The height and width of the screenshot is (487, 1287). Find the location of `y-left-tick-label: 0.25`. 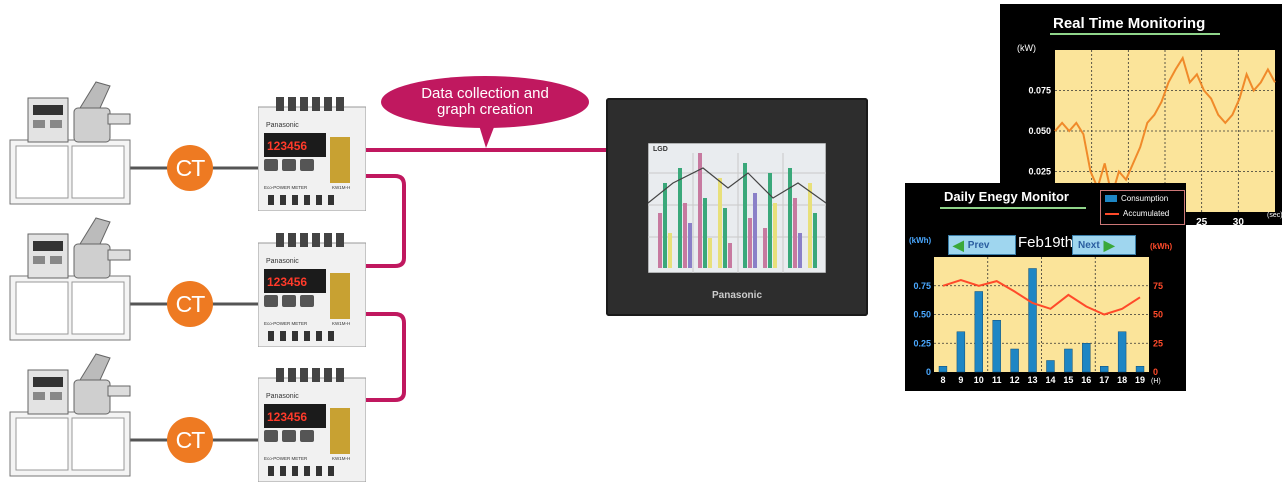

y-left-tick-label: 0.25 is located at coordinates (922, 343).